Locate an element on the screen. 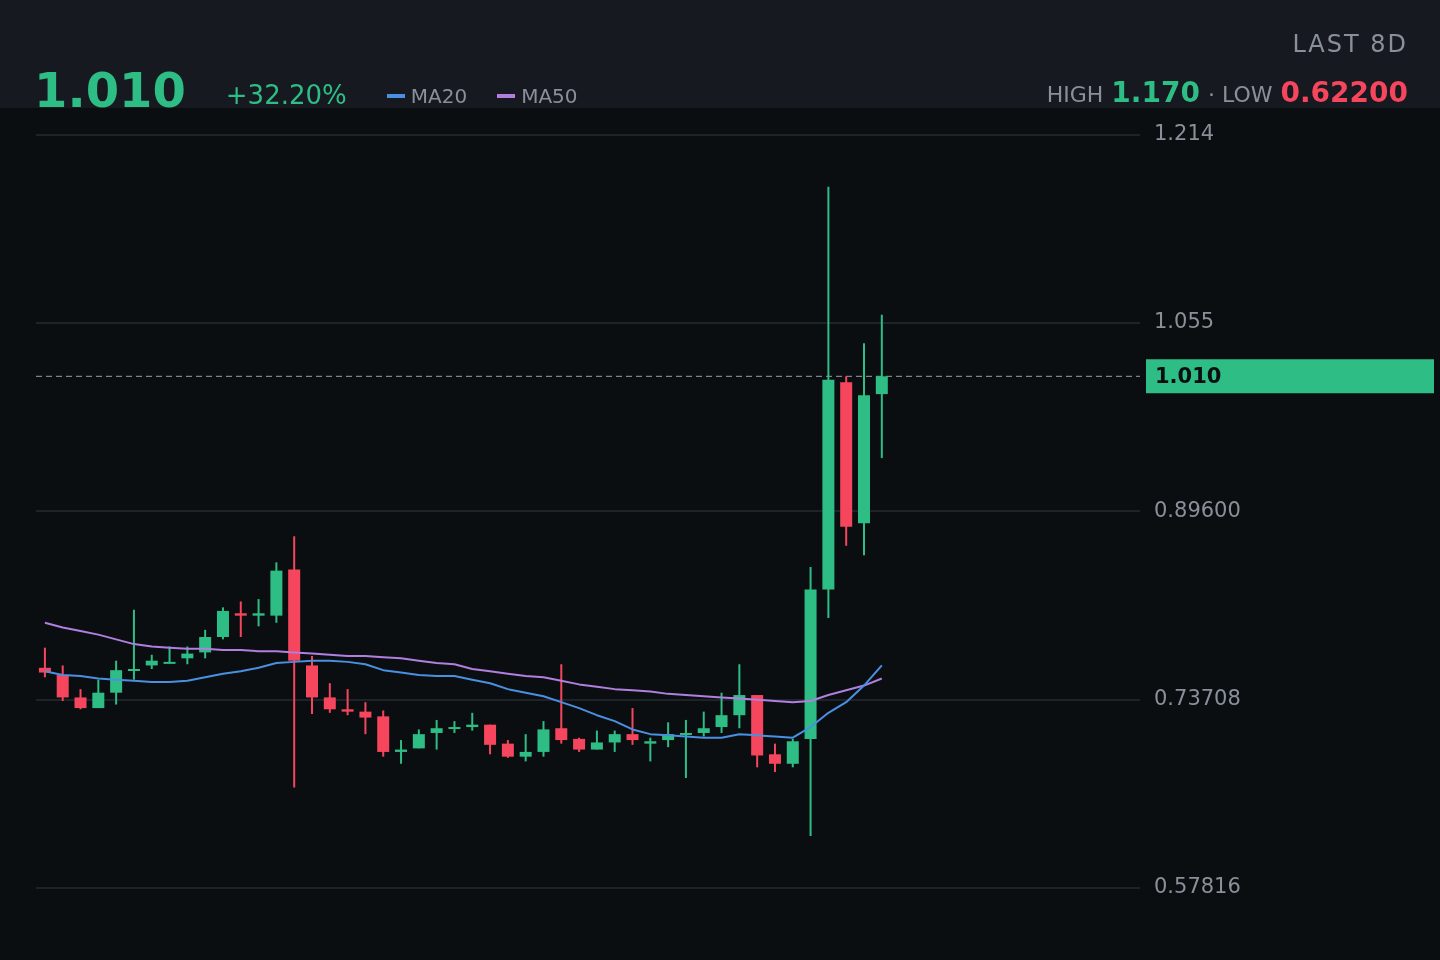 This screenshot has height=960, width=1440. legend-label: MA20 is located at coordinates (439, 96).